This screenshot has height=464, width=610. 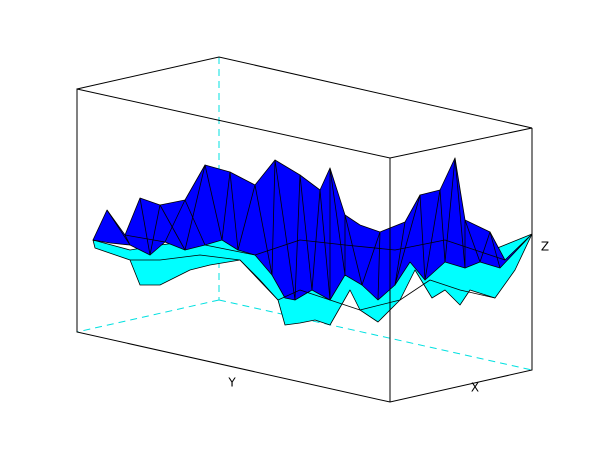 What do you see at coordinates (231, 383) in the screenshot?
I see `y-axis-label: Y` at bounding box center [231, 383].